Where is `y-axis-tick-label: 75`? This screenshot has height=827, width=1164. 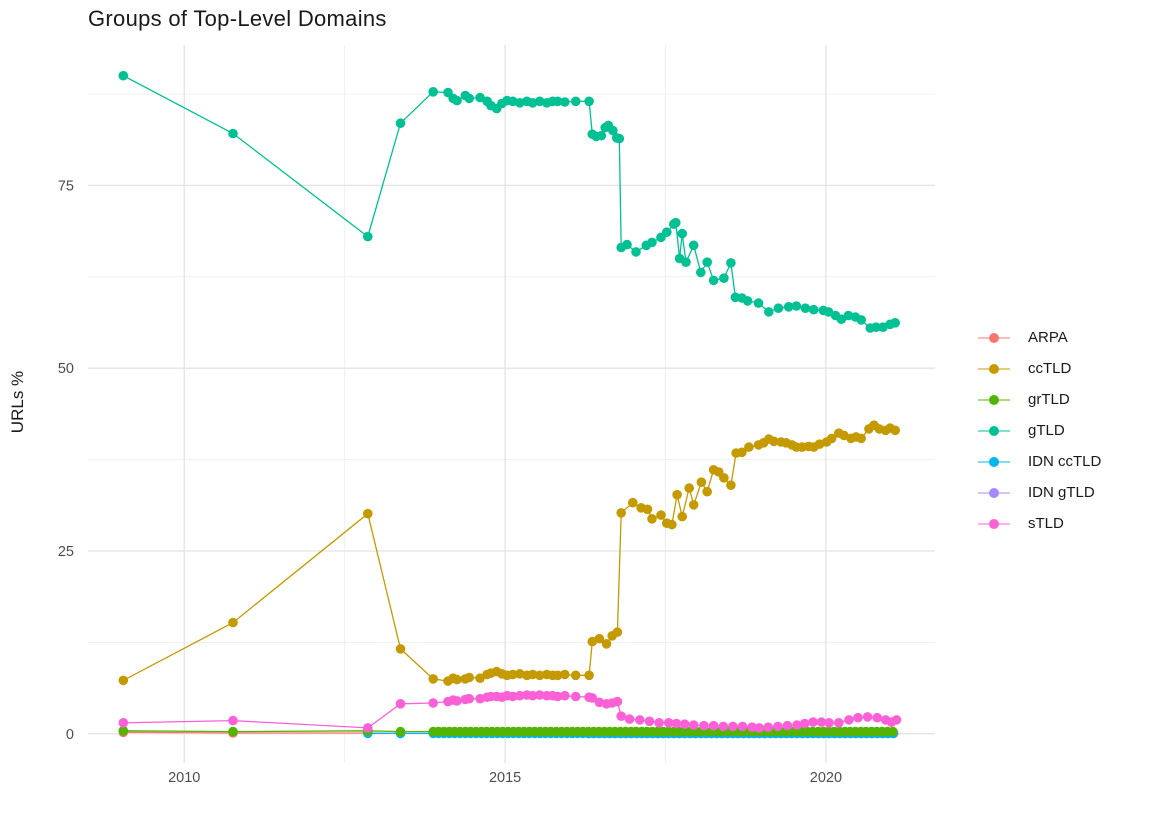 y-axis-tick-label: 75 is located at coordinates (66, 186).